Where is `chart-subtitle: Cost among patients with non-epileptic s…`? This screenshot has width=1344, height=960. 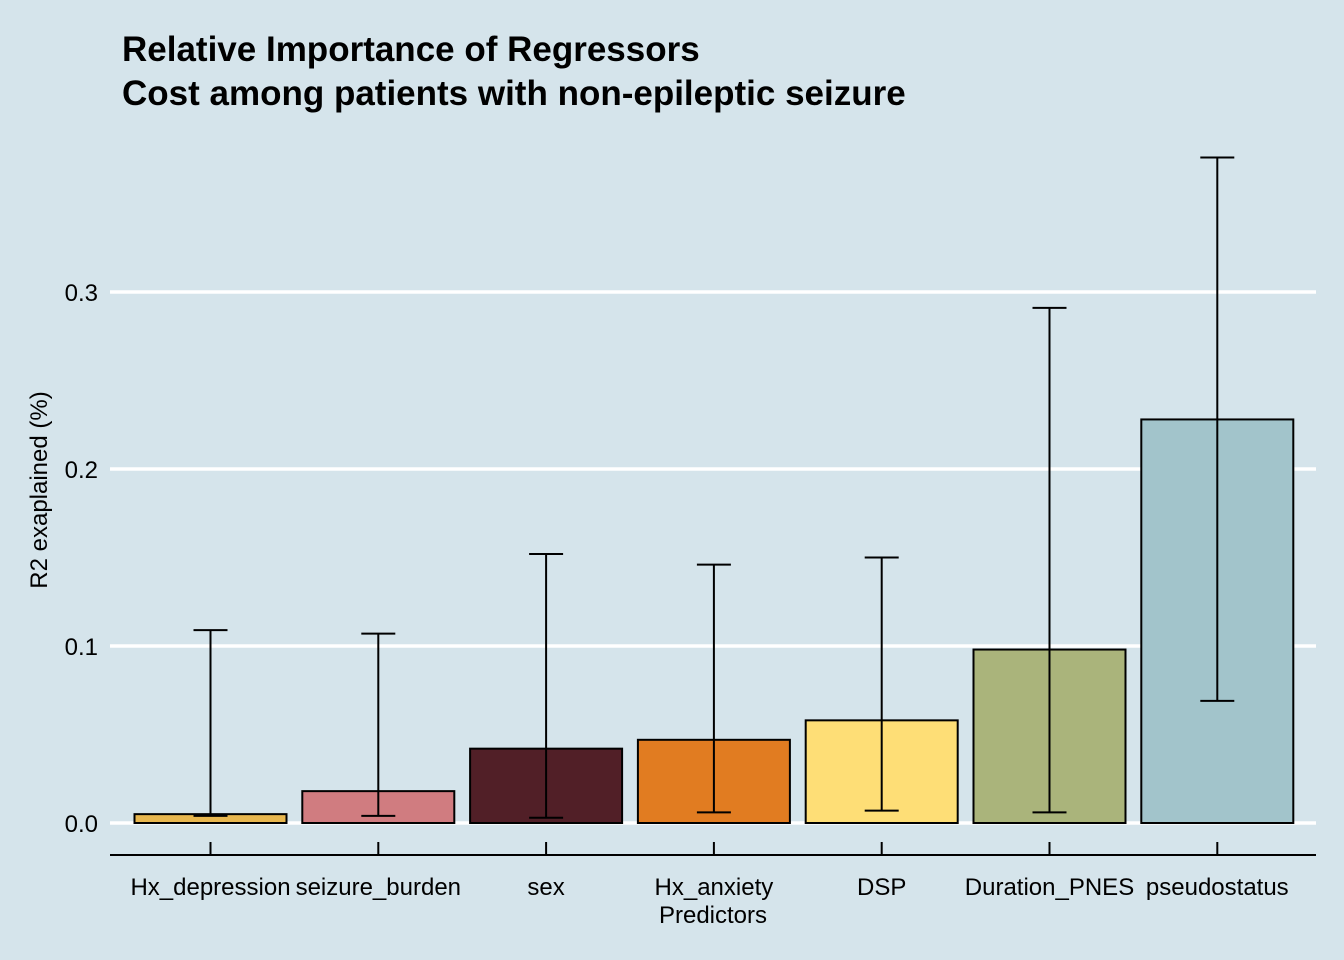 chart-subtitle: Cost among patients with non-epileptic s… is located at coordinates (514, 93).